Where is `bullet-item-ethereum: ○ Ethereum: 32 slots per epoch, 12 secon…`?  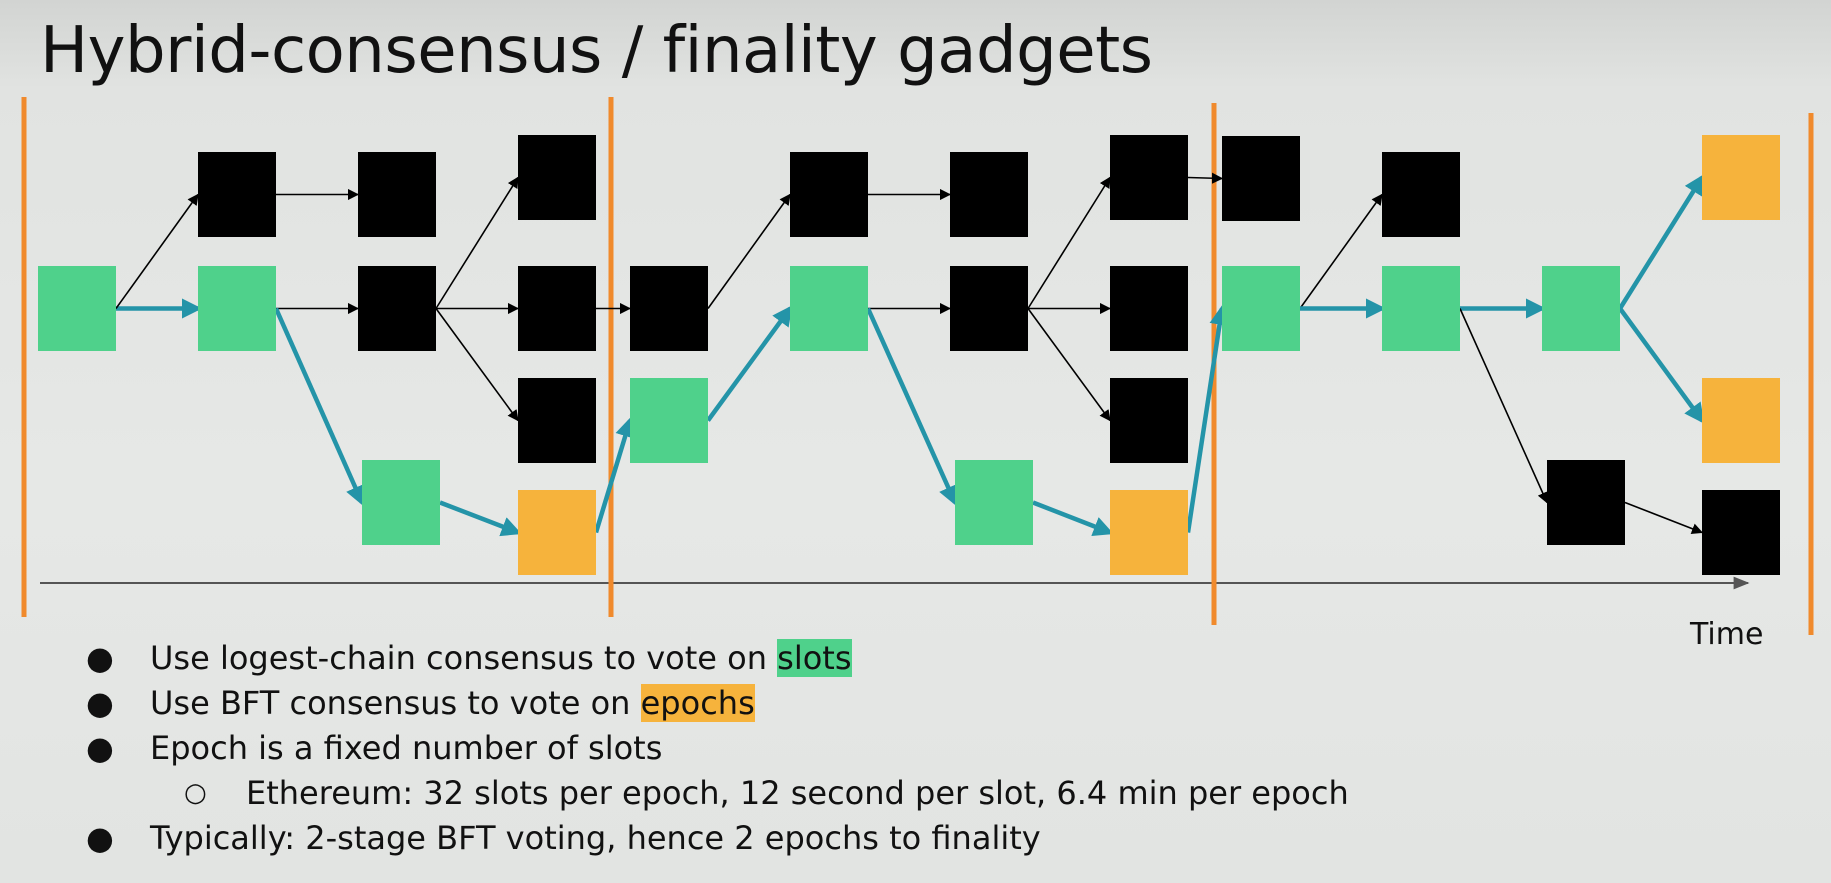
bullet-item-ethereum: ○ Ethereum: 32 slots per epoch, 12 secon… is located at coordinates (766, 793).